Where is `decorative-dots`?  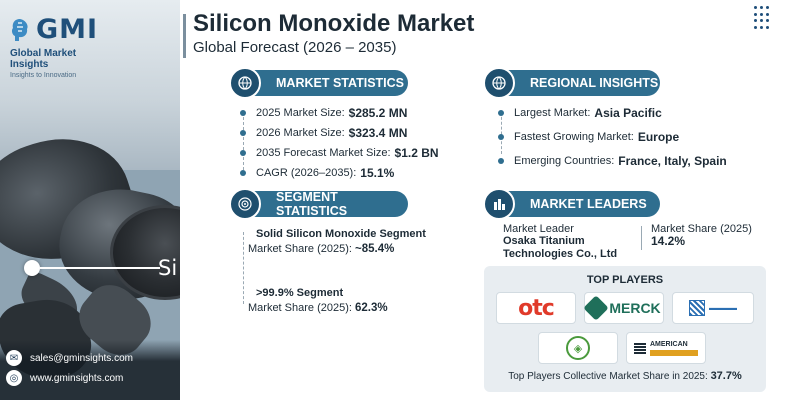
decorative-dots is located at coordinates (762, 18).